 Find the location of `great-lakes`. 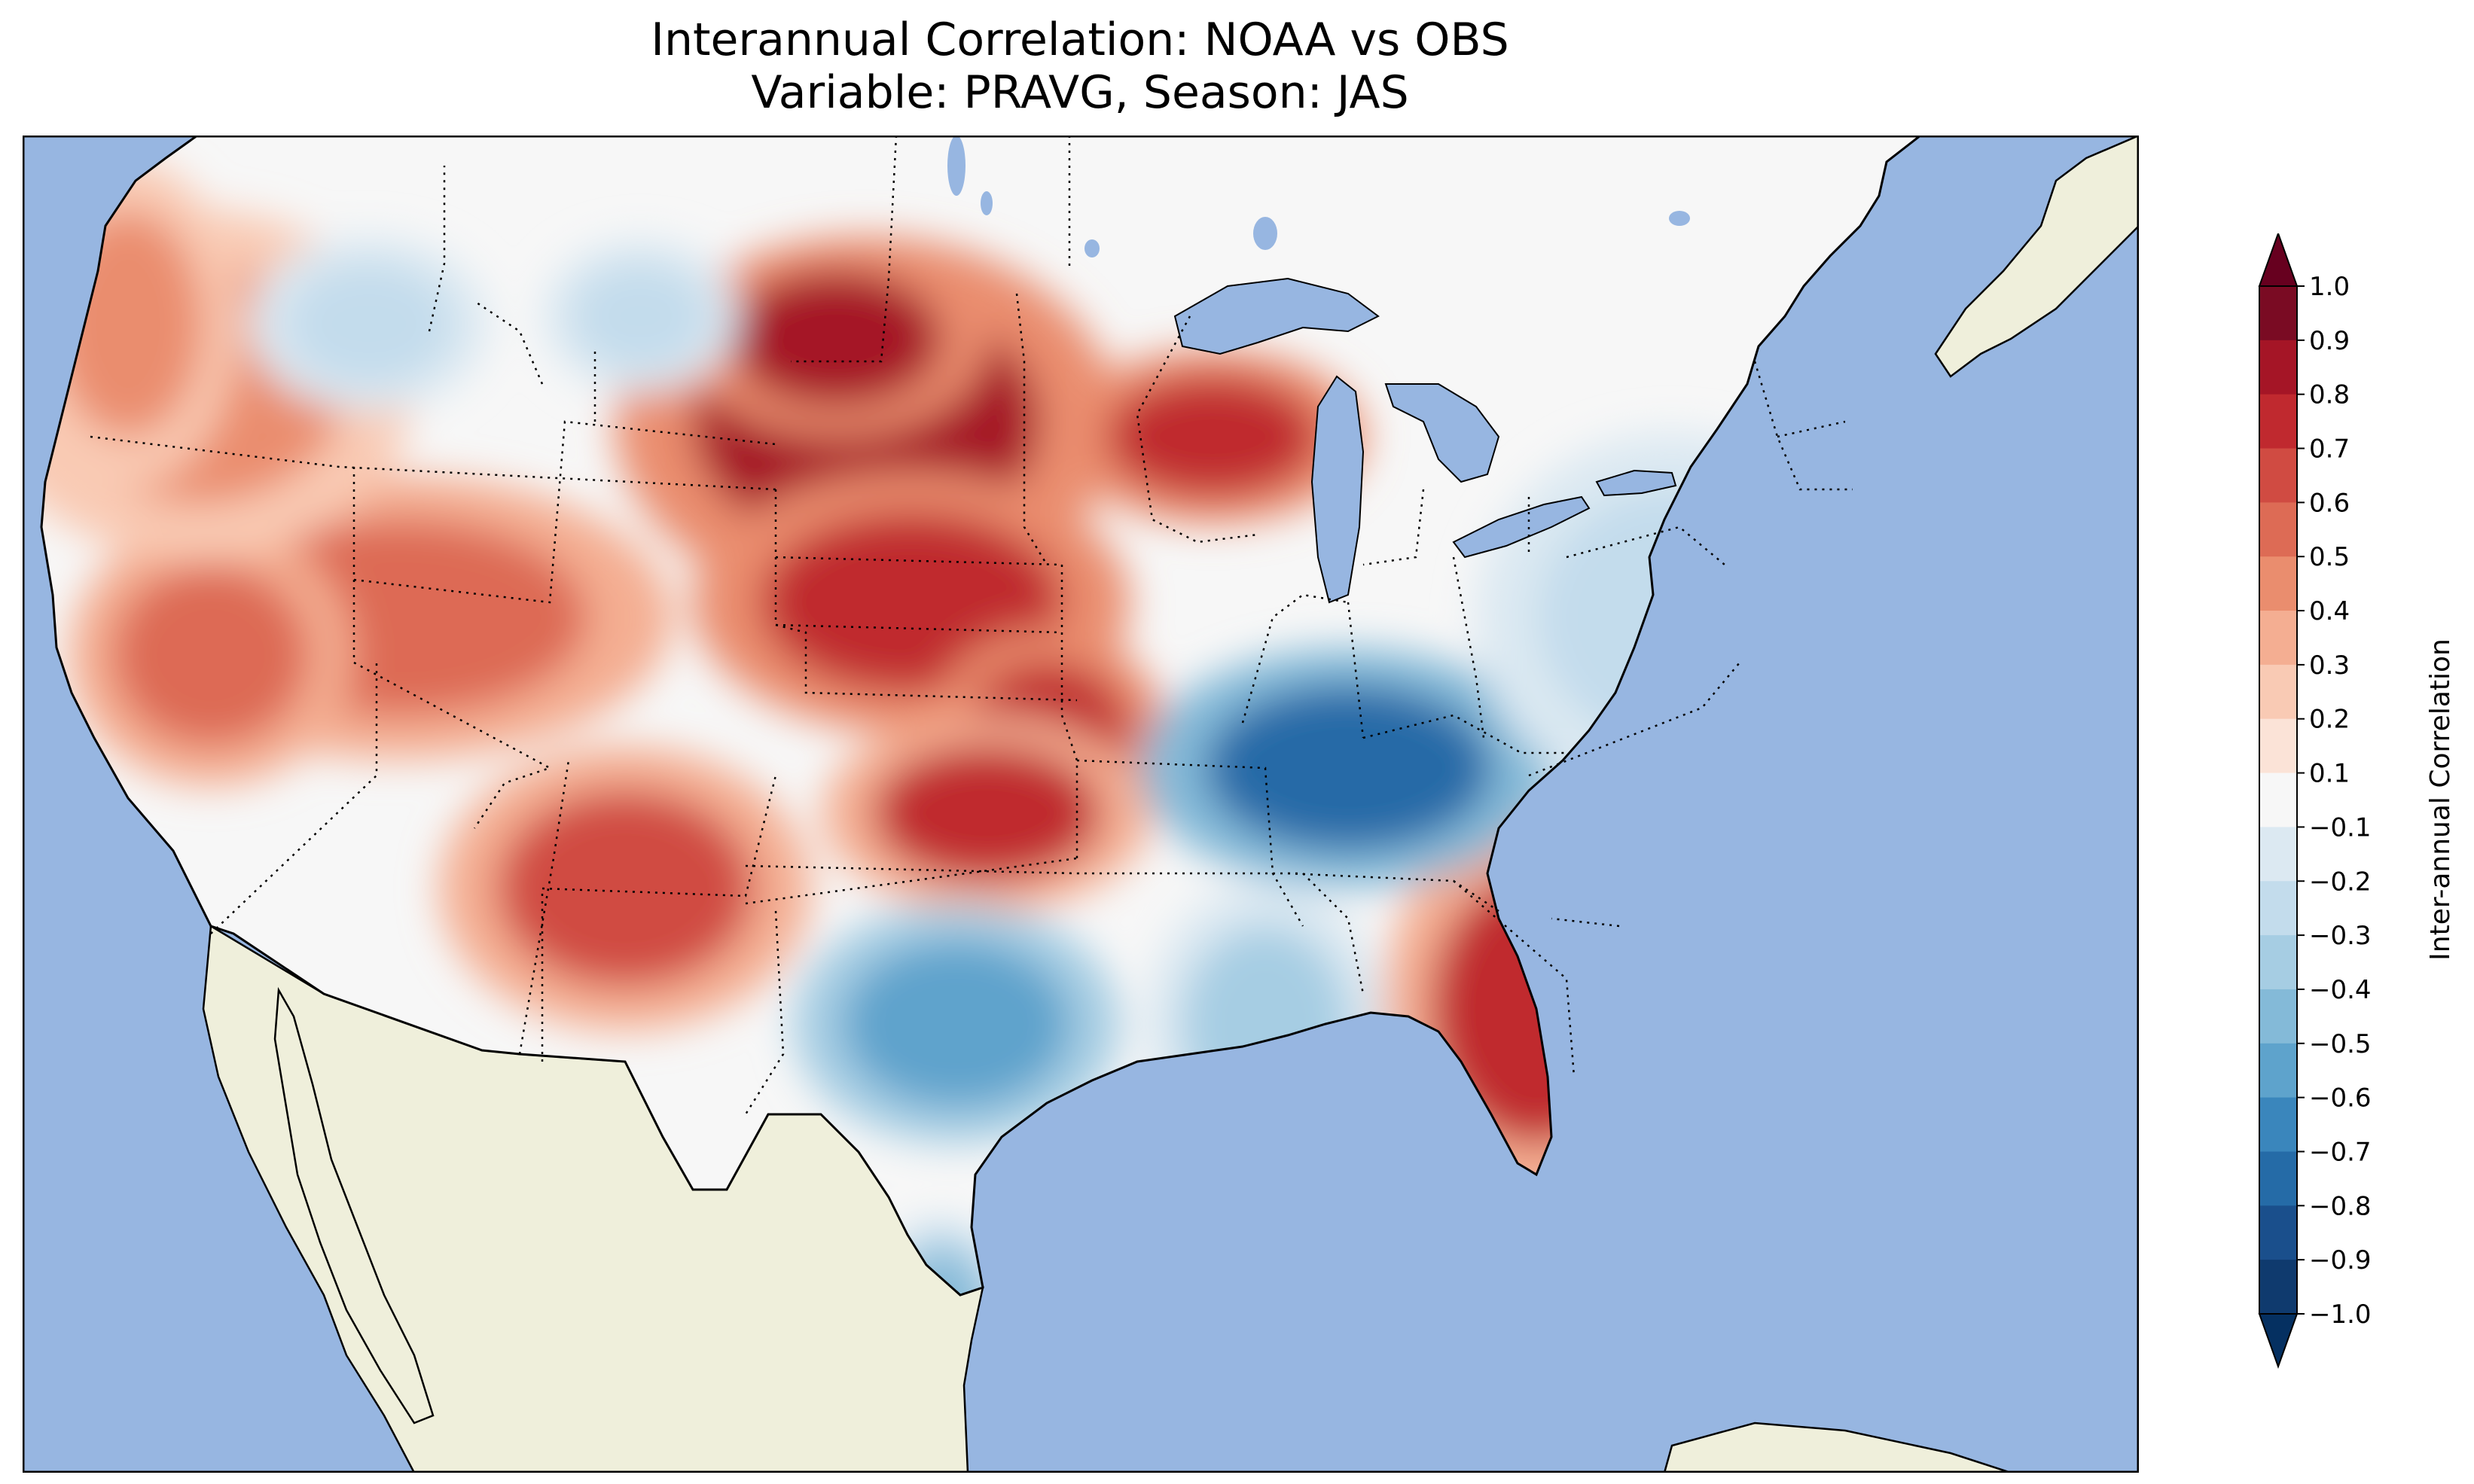

great-lakes is located at coordinates (1425, 440).